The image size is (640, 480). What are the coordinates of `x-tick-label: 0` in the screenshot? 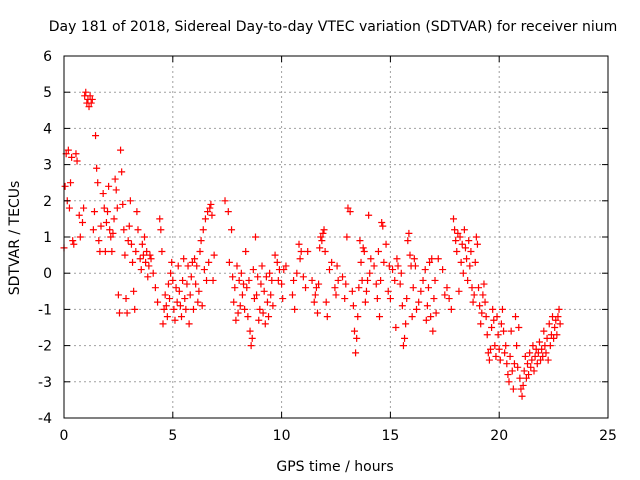 It's located at (64, 436).